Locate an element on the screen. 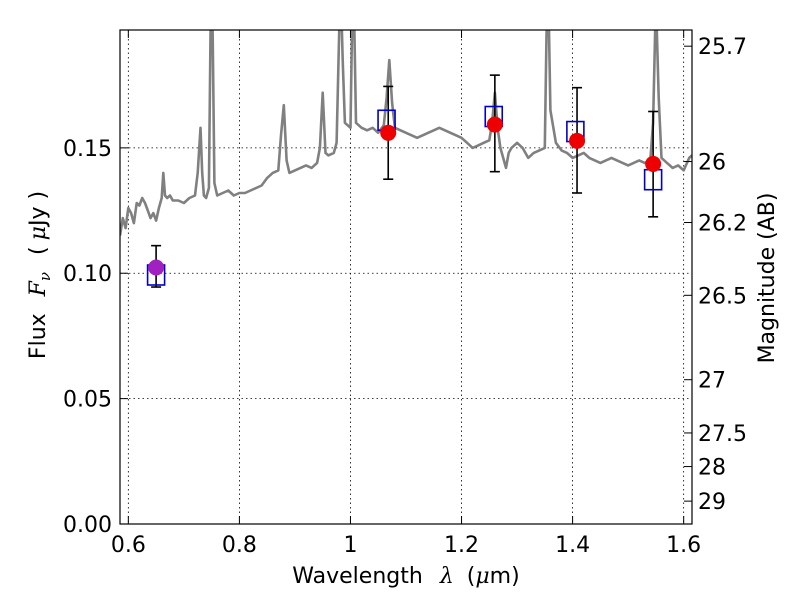 The width and height of the screenshot is (800, 600). y2-tick-label: 27.5 is located at coordinates (722, 434).